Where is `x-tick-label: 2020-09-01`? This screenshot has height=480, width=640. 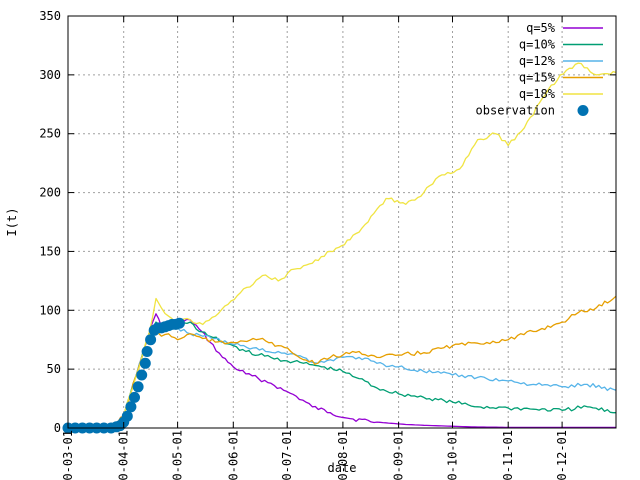
x-tick-label: 2020-09-01 is located at coordinates (399, 455).